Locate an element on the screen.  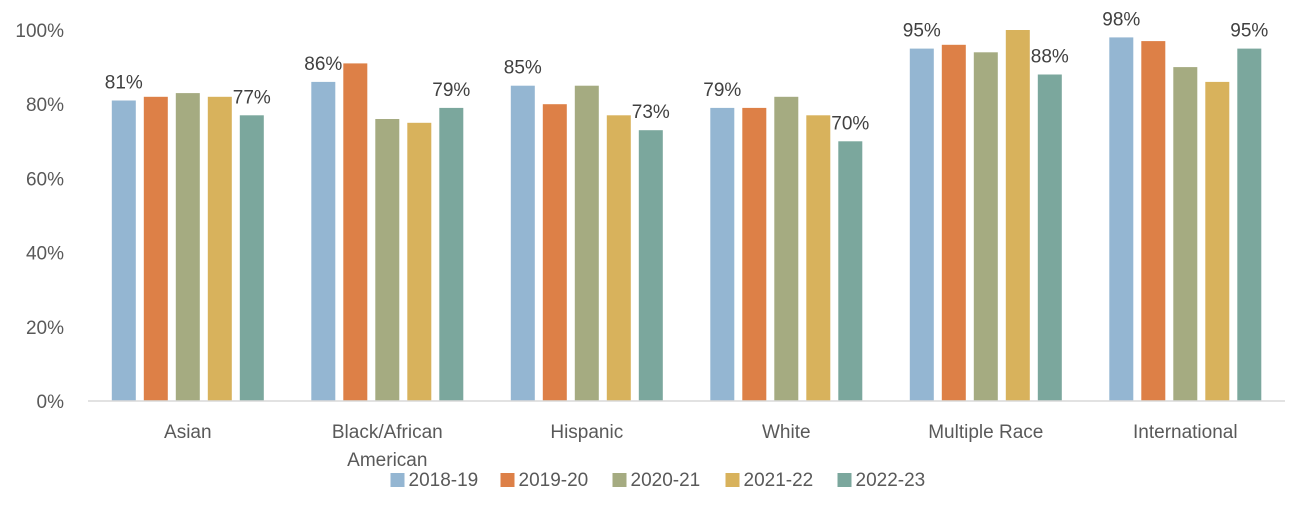
x-tick-label-line: White is located at coordinates (786, 432).